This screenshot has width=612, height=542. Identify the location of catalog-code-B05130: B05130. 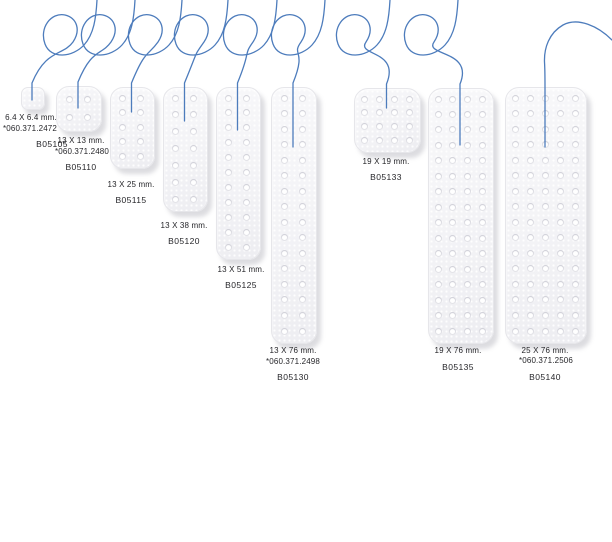
(293, 377).